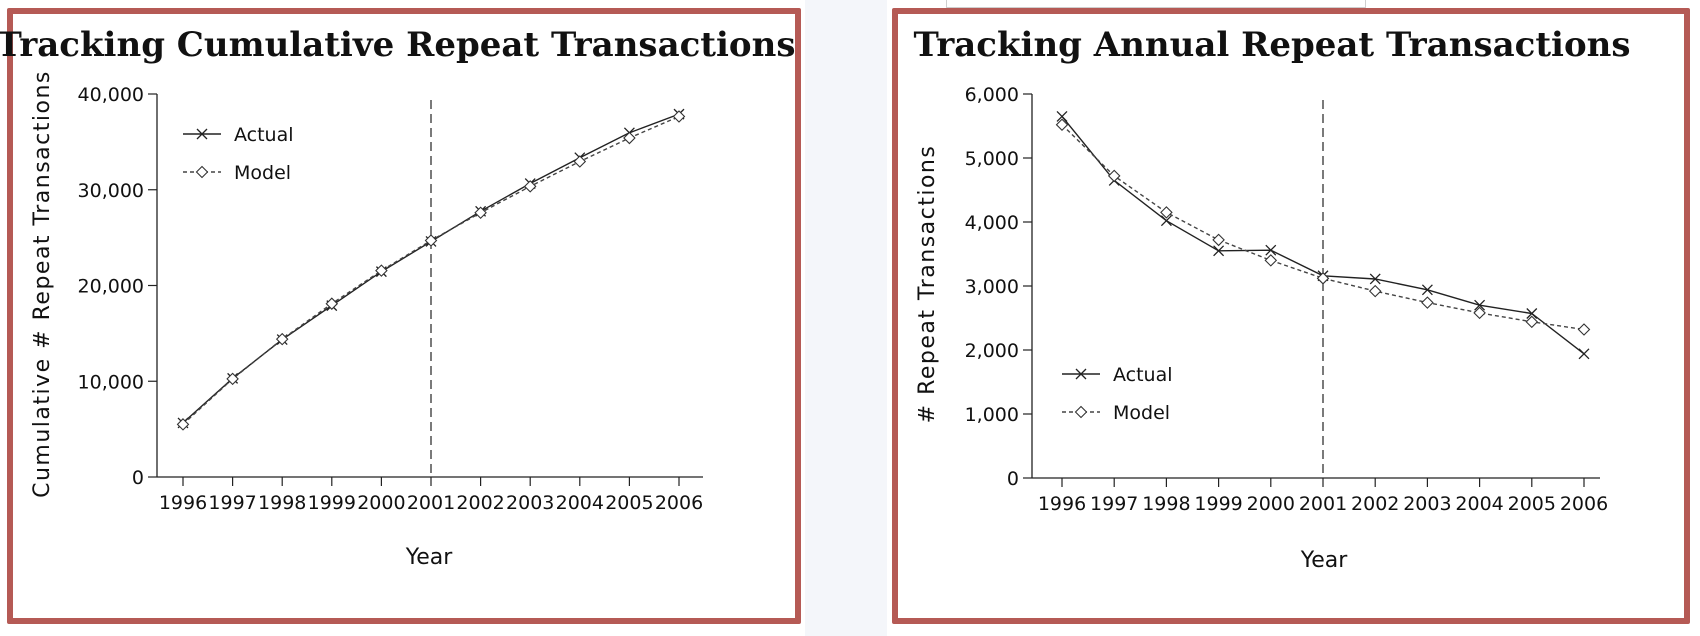  I want to click on y-tick-label: 1,000, so click(992, 415).